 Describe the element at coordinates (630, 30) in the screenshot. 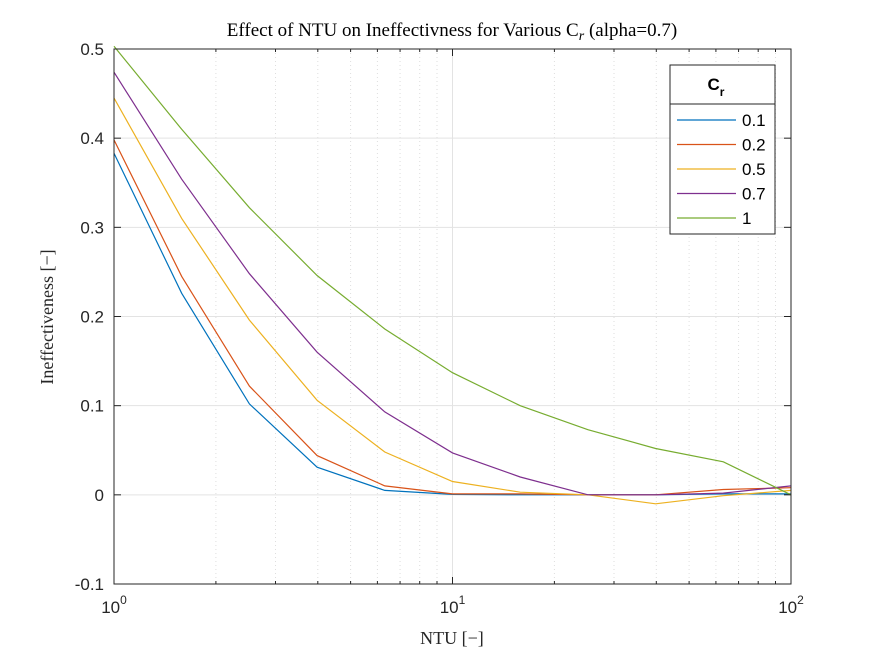

I see `chart-title-tail: (alpha=0.7)` at that location.